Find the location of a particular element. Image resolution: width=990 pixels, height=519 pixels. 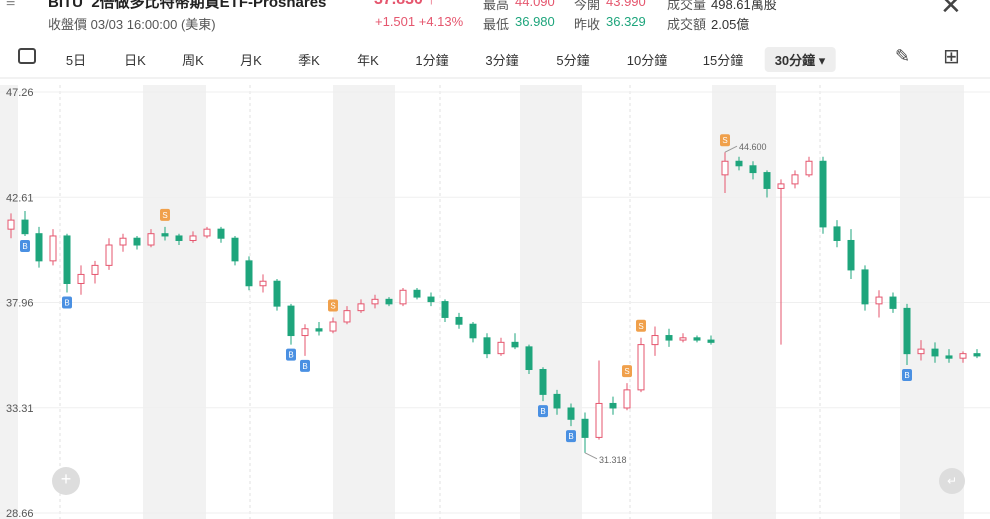

close-button: ✕ is located at coordinates (951, 10).